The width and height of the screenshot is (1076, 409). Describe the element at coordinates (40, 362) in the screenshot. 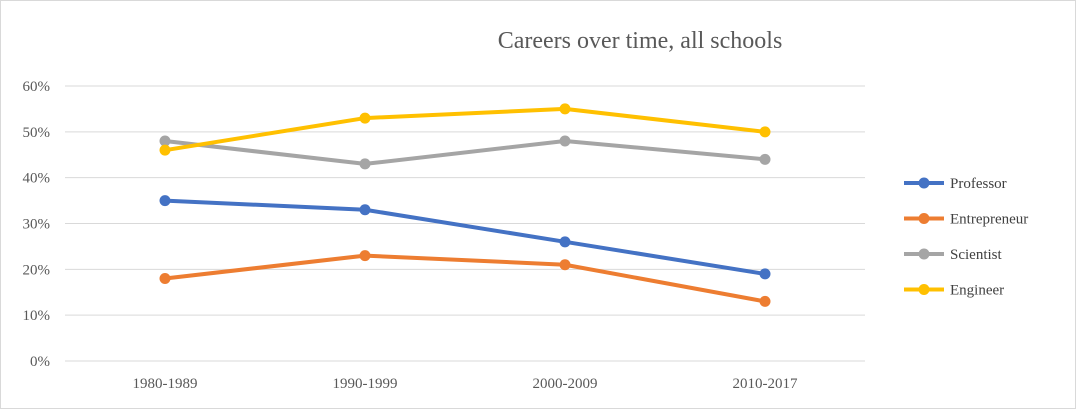

I see `y-tick-label: 0%` at that location.